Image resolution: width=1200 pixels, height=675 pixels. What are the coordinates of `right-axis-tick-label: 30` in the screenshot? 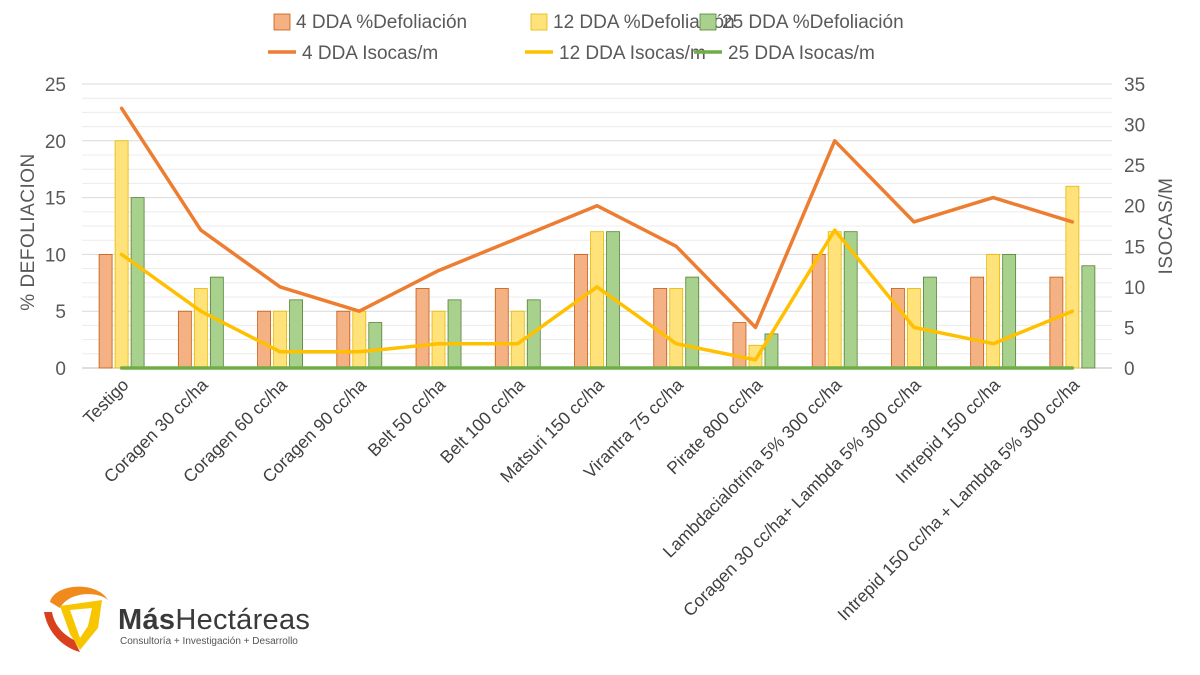 It's located at (1134, 126).